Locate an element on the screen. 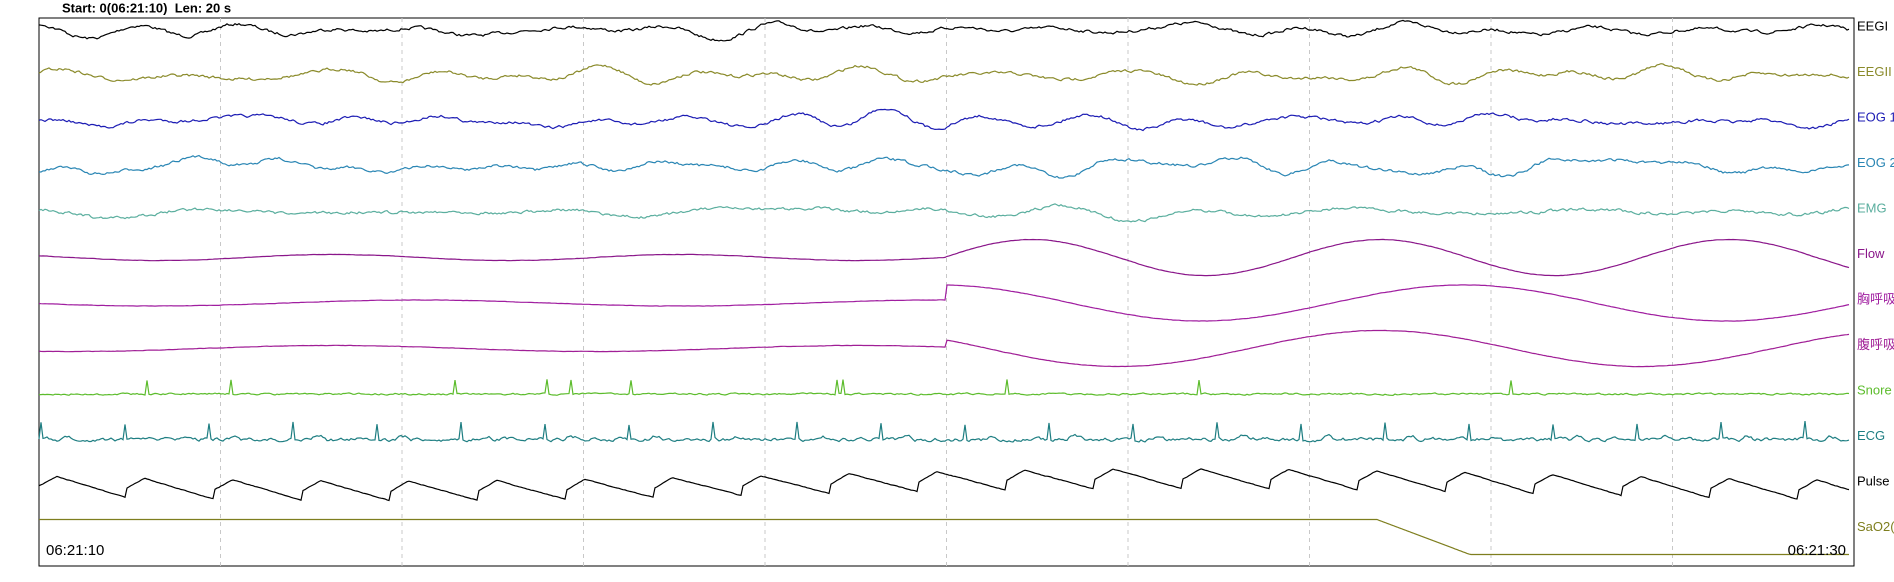  channel-label: 胸呼吸 is located at coordinates (1875, 298).